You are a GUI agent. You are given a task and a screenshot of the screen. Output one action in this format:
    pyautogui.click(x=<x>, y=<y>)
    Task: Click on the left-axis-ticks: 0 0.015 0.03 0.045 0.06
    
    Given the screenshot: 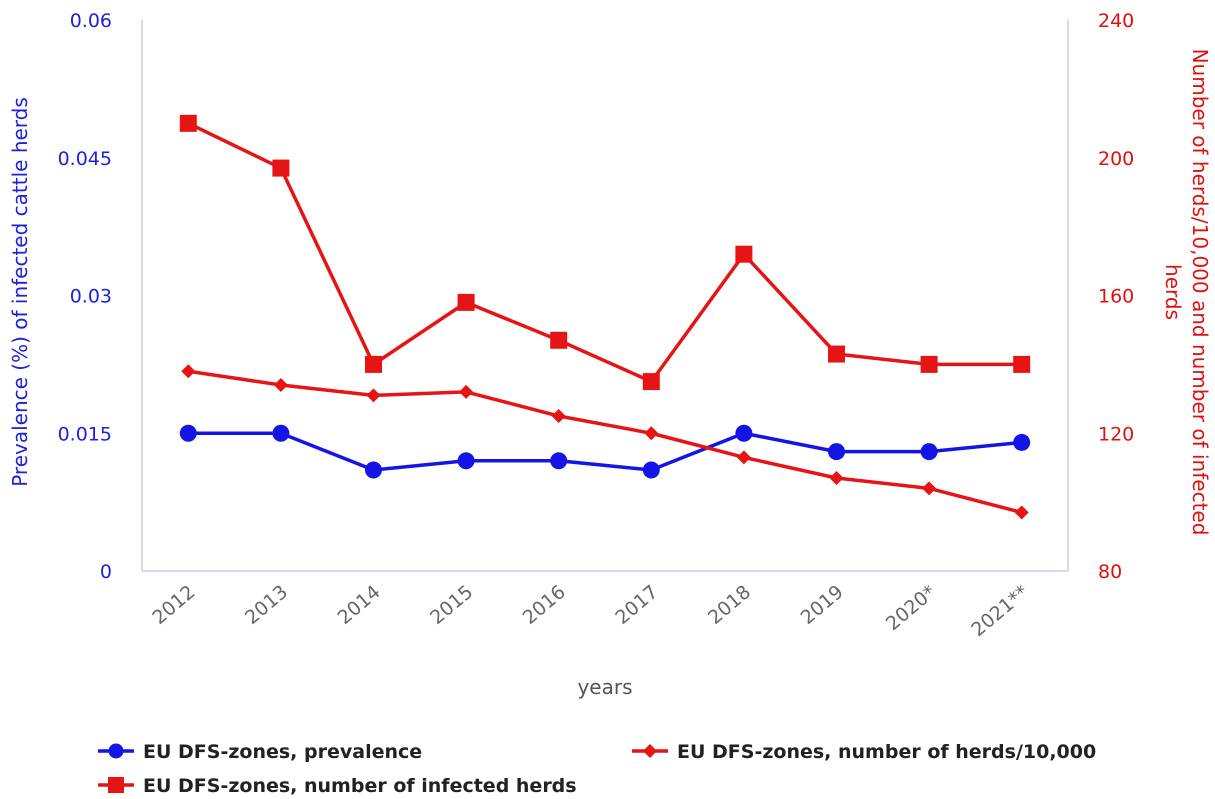 What is the action you would take?
    pyautogui.click(x=85, y=296)
    